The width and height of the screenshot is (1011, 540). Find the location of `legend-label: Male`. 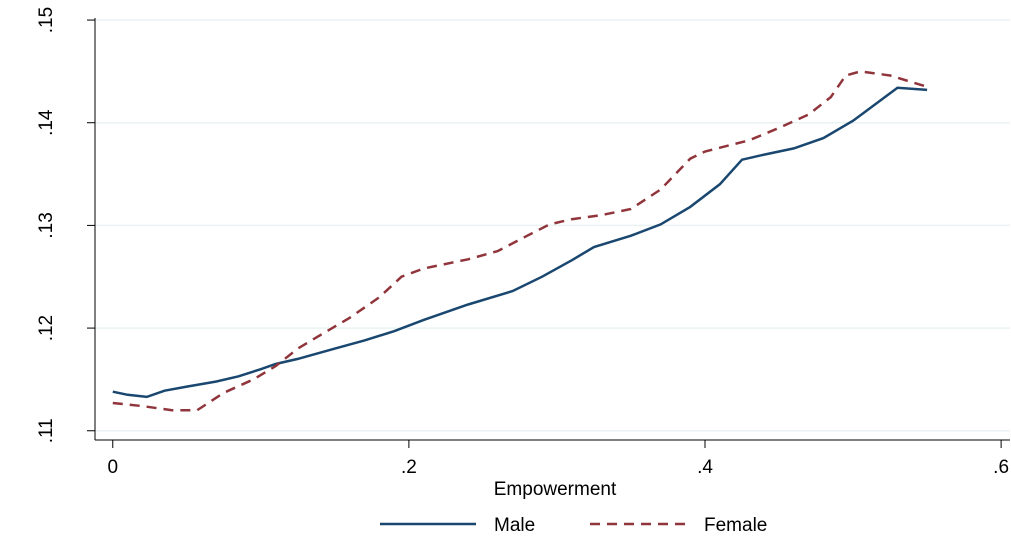

legend-label: Male is located at coordinates (514, 525).